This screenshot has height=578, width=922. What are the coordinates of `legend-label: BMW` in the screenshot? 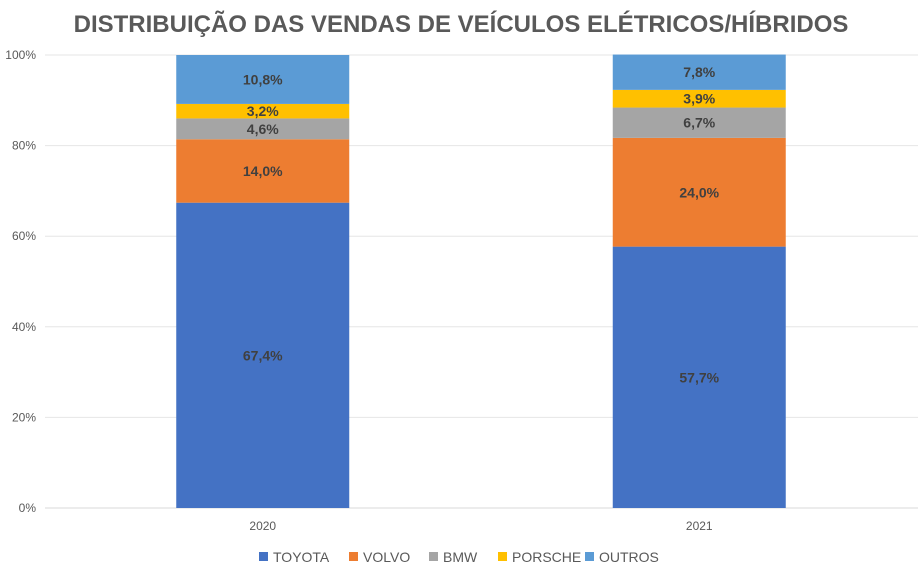 It's located at (460, 557).